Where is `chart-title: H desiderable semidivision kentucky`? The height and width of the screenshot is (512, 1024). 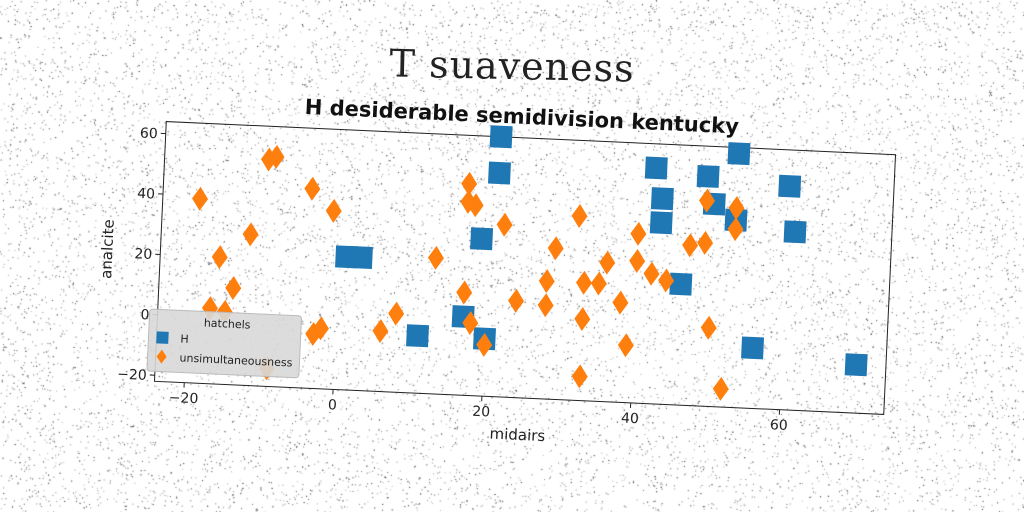 chart-title: H desiderable semidivision kentucky is located at coordinates (521, 117).